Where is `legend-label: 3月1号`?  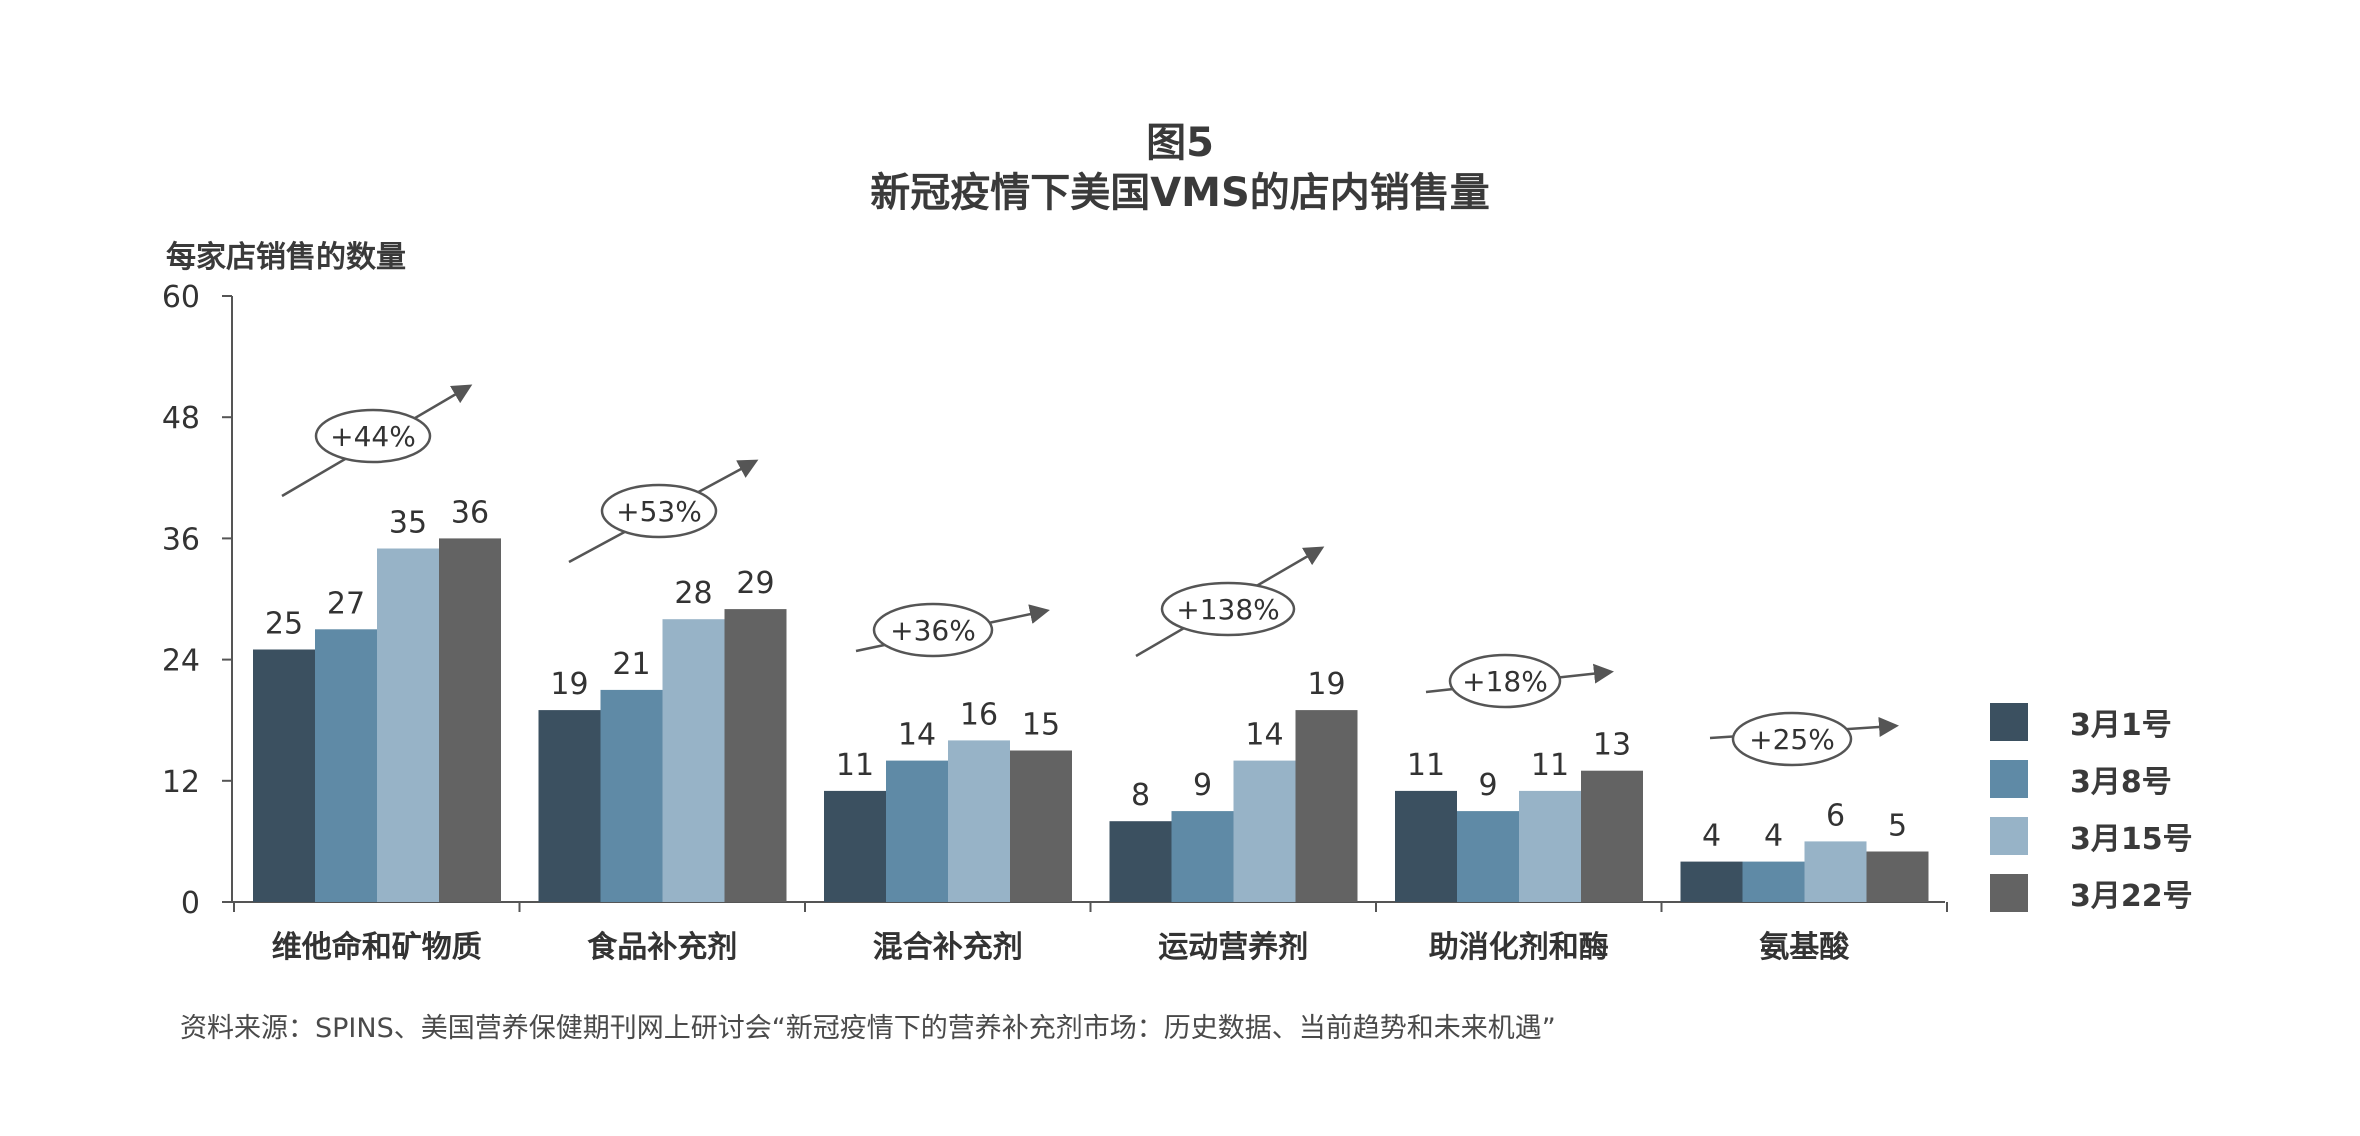 legend-label: 3月1号 is located at coordinates (2121, 725).